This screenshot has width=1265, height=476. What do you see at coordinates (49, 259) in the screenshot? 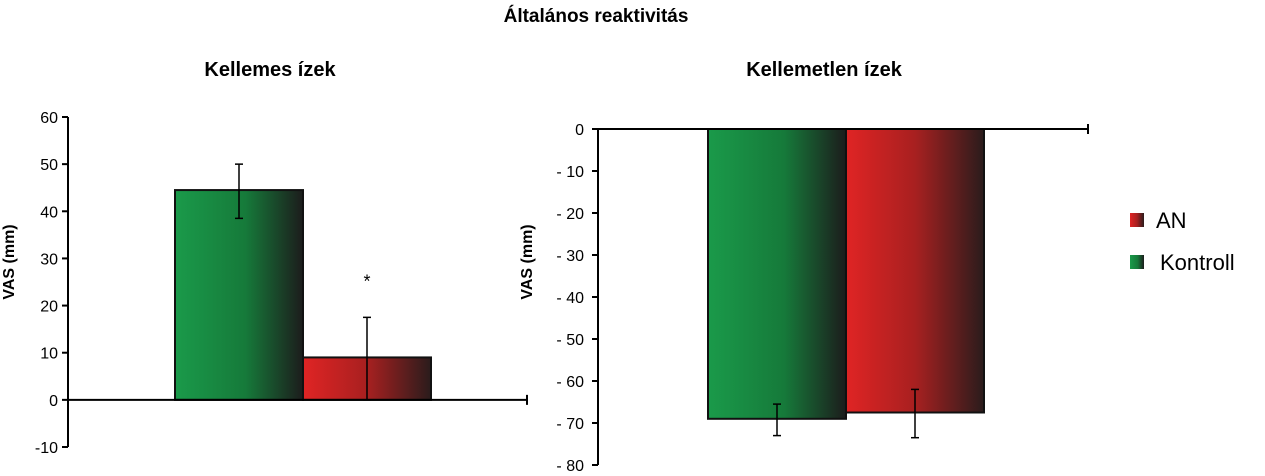
I see `y-tick-label: 30` at bounding box center [49, 259].